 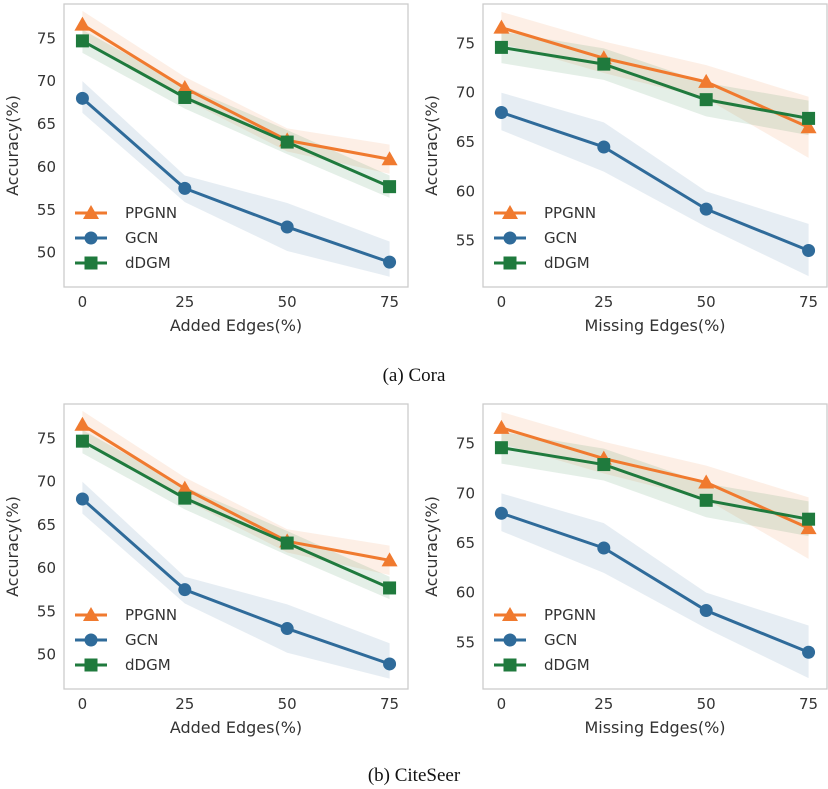 What do you see at coordinates (414, 375) in the screenshot?
I see `caption-cora: (a) Cora` at bounding box center [414, 375].